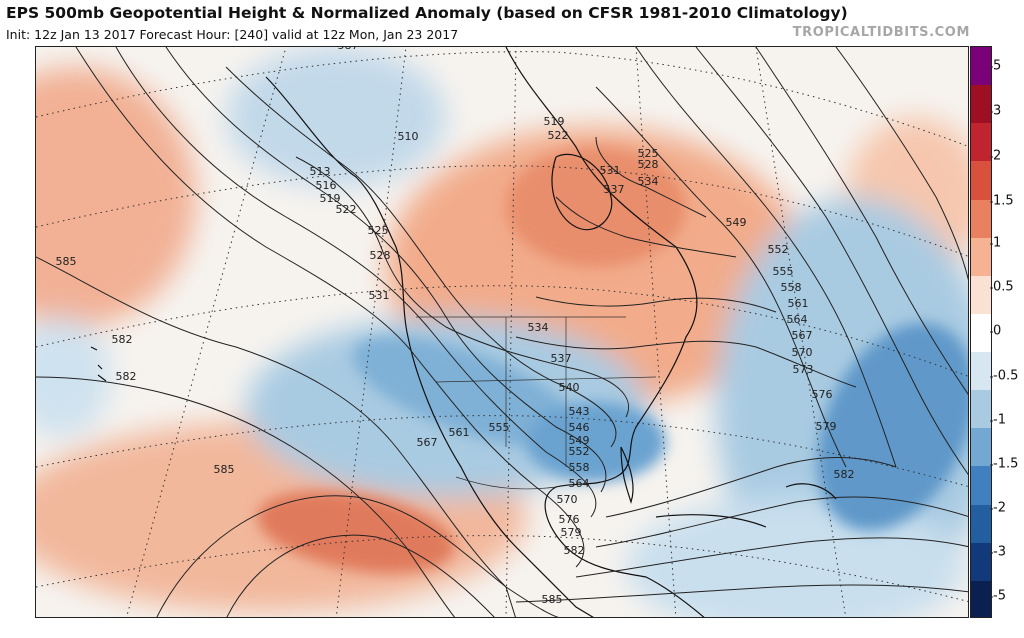 Image resolution: width=1024 pixels, height=638 pixels. I want to click on contour-label: 546, so click(579, 427).